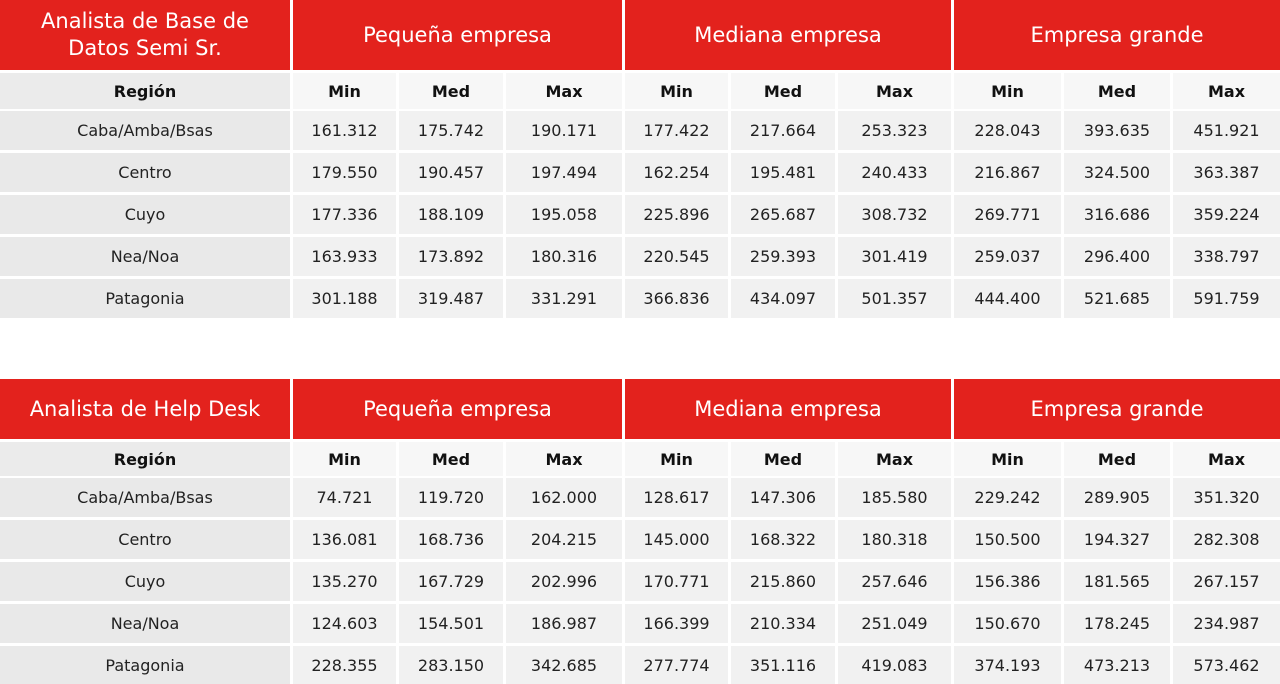 The image size is (1280, 684). I want to click on value-cell: 444.400, so click(1007, 298).